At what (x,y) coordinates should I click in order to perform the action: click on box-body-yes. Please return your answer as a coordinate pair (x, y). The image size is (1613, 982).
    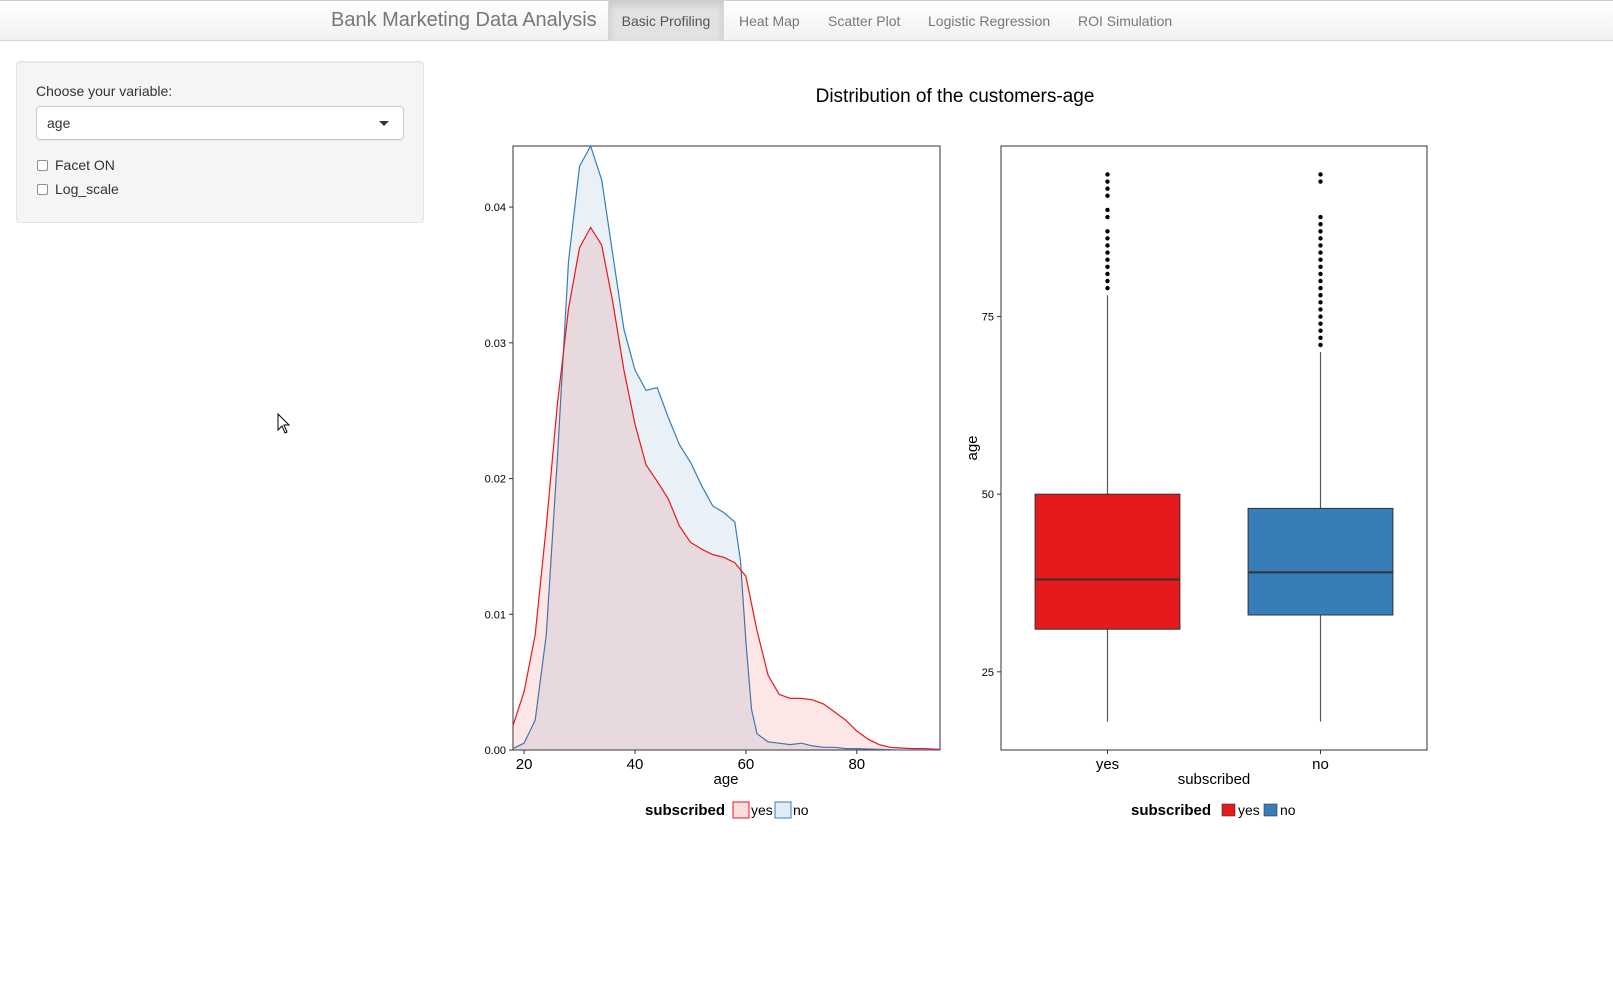
    Looking at the image, I should click on (1107, 561).